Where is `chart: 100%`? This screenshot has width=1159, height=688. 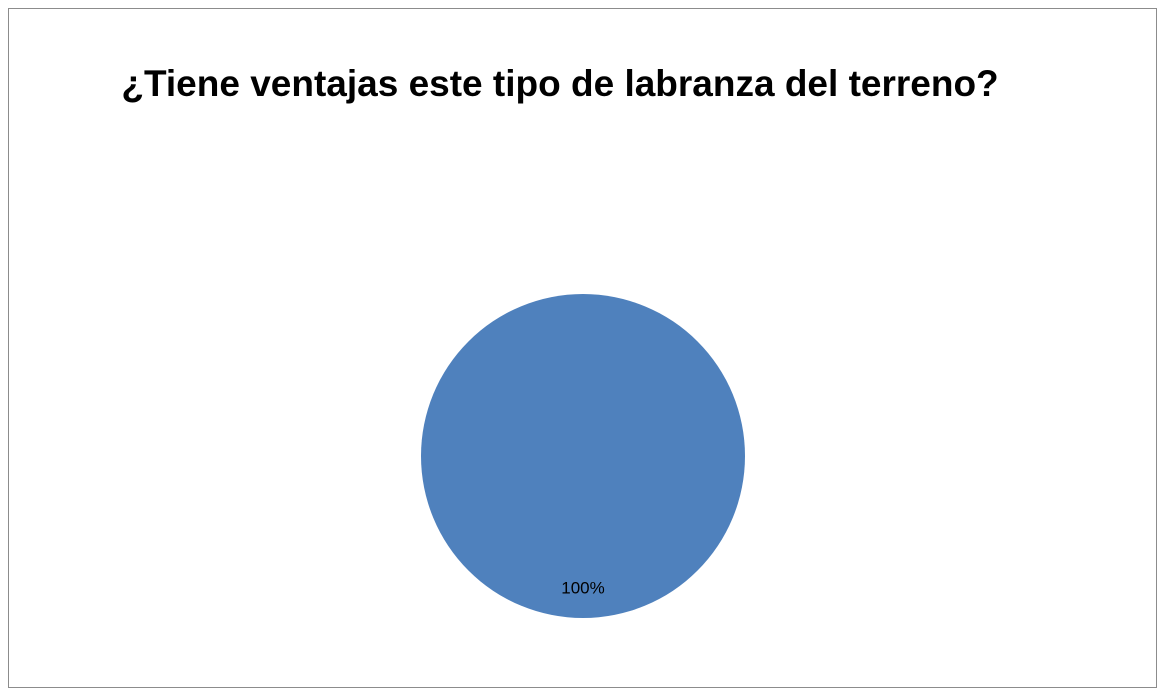
chart: 100% is located at coordinates (583, 456).